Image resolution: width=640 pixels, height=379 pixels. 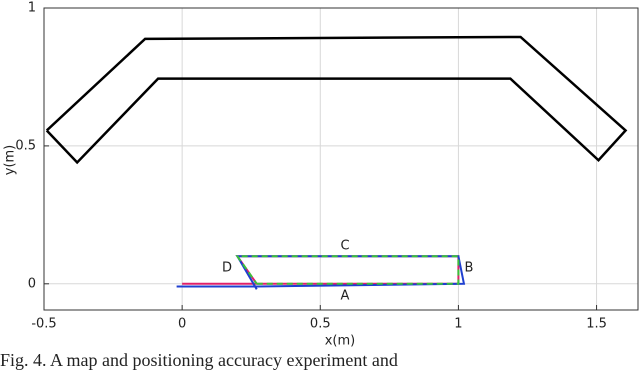 I want to click on x-tick-label: 0, so click(x=182, y=324).